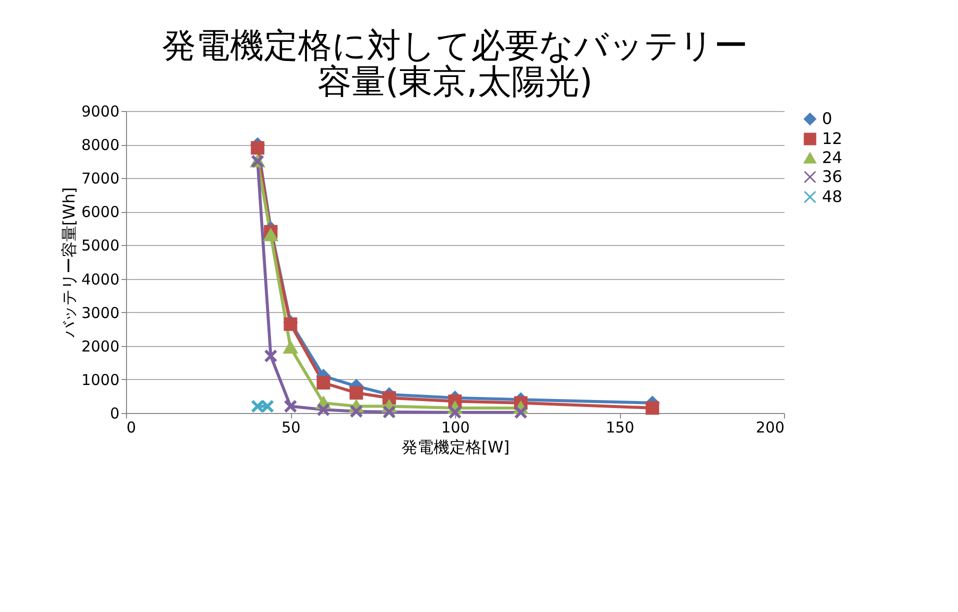  What do you see at coordinates (100, 379) in the screenshot?
I see `y-tick-label: 1000` at bounding box center [100, 379].